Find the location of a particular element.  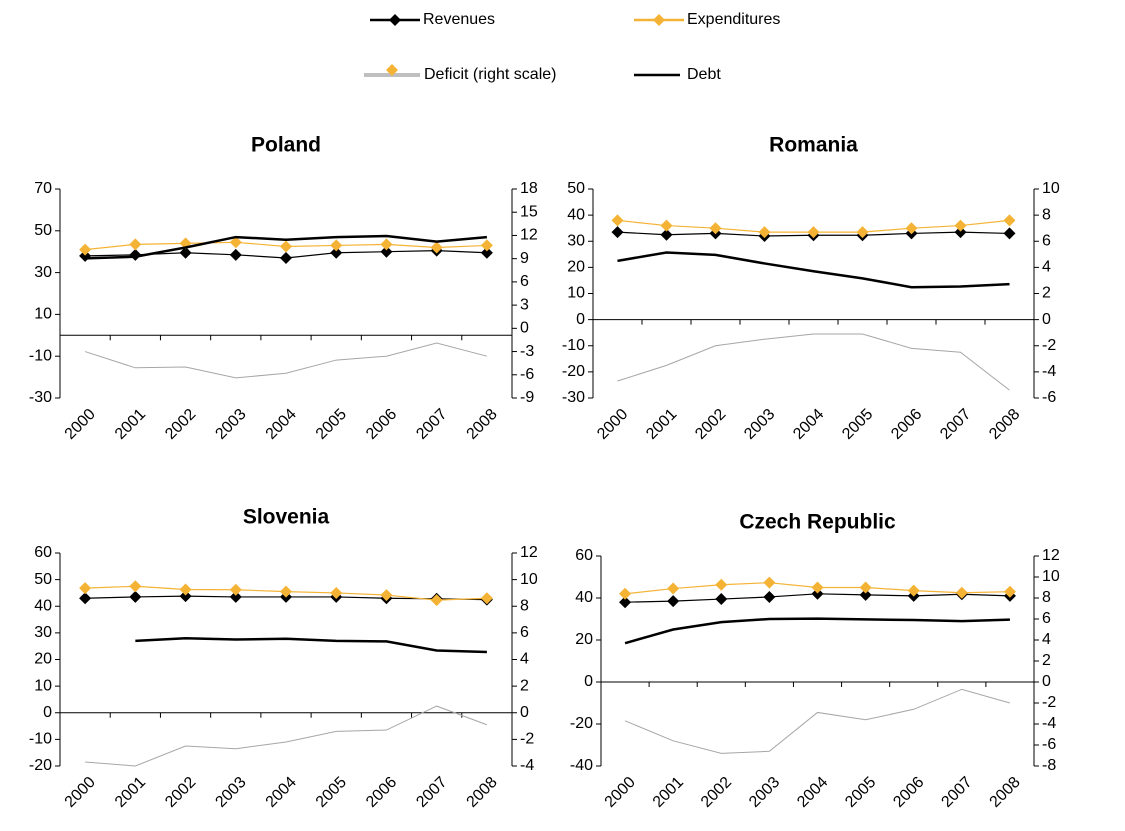

y-tick-label: 20 is located at coordinates (584, 639).